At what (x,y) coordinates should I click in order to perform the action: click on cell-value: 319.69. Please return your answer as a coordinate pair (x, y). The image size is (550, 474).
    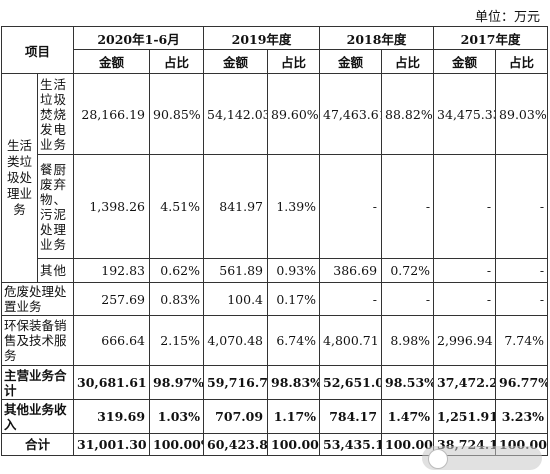
    Looking at the image, I should click on (112, 416).